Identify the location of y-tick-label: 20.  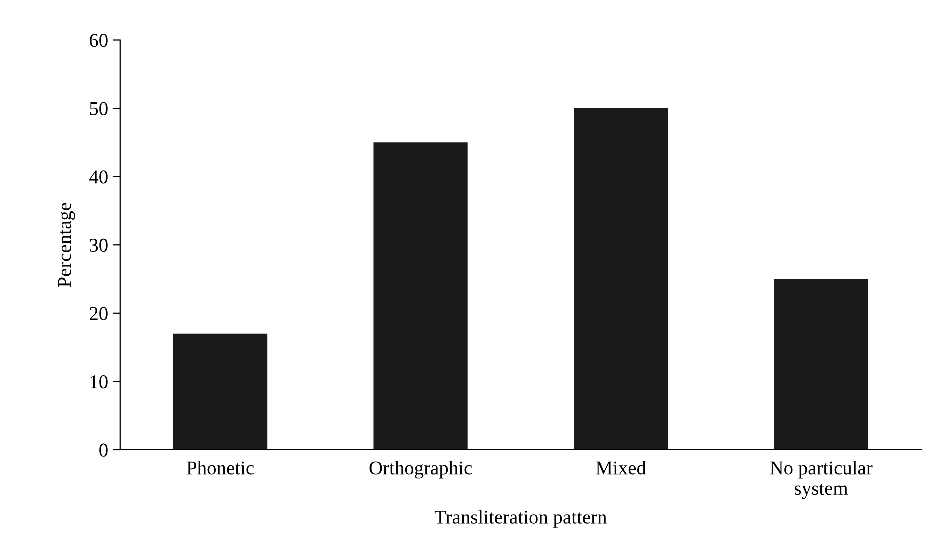
(99, 313).